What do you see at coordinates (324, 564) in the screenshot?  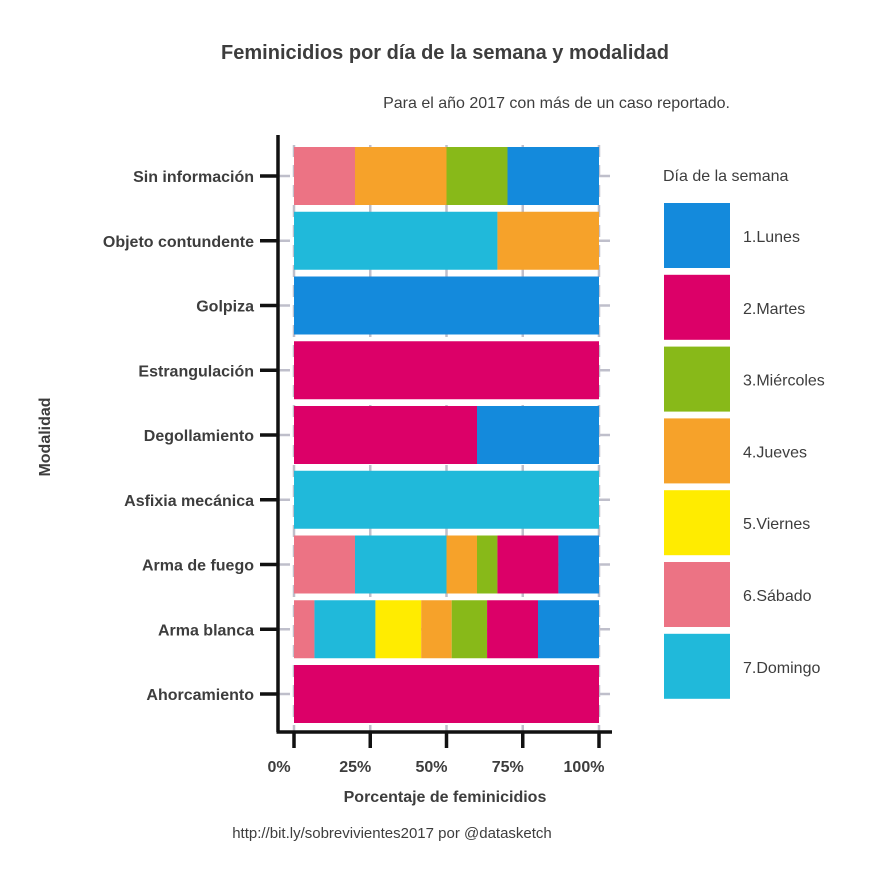 I see `bar-arma-de-fuego-6-sabado` at bounding box center [324, 564].